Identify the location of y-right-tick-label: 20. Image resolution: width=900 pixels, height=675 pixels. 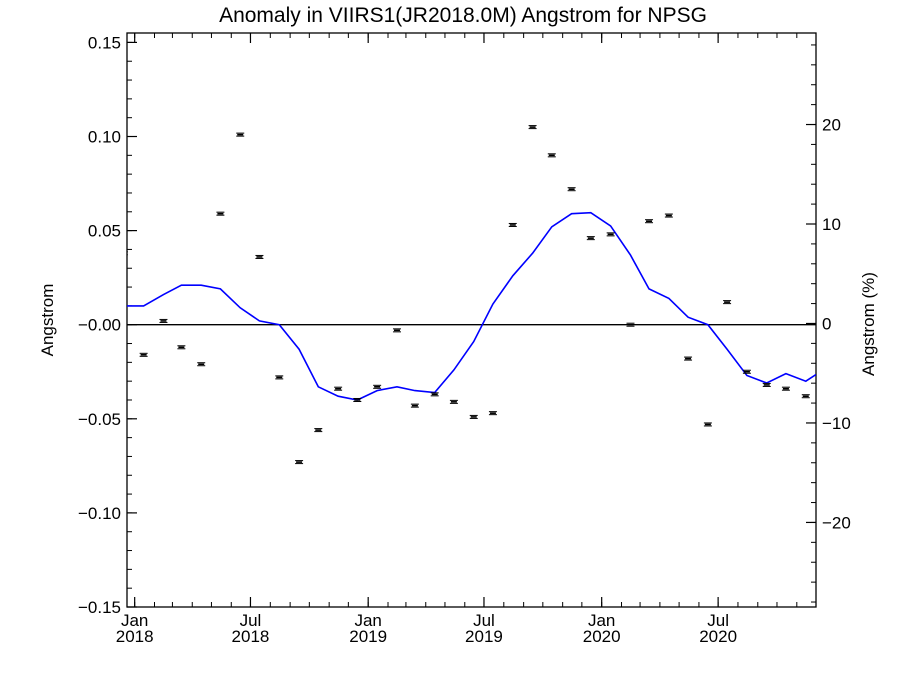
(831, 125).